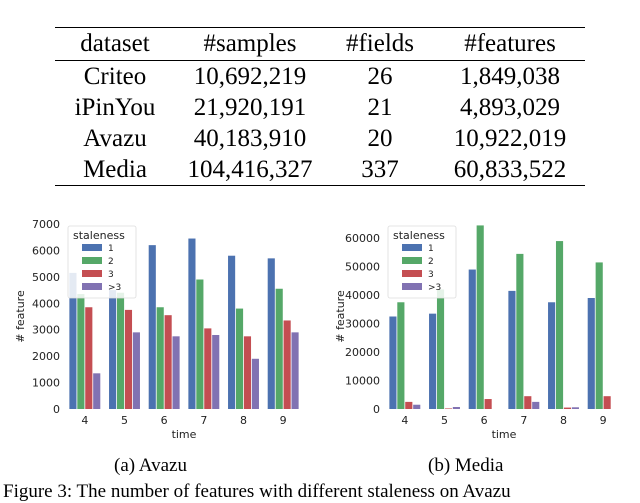 This screenshot has height=503, width=640. Describe the element at coordinates (46, 224) in the screenshot. I see `y-tick-label: 7000` at that location.